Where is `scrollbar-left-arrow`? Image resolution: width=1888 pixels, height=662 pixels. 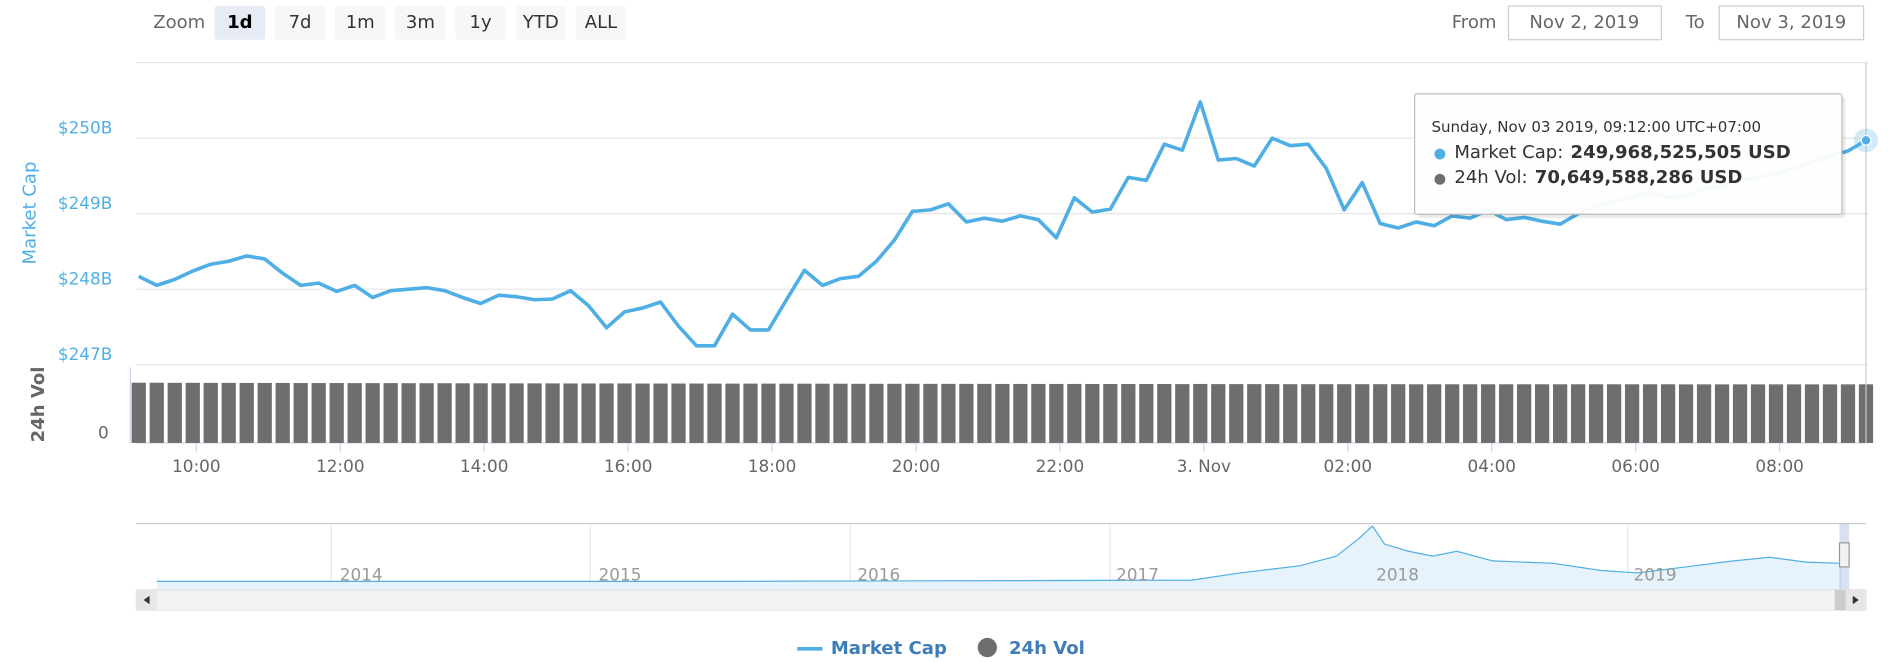
scrollbar-left-arrow is located at coordinates (146, 600).